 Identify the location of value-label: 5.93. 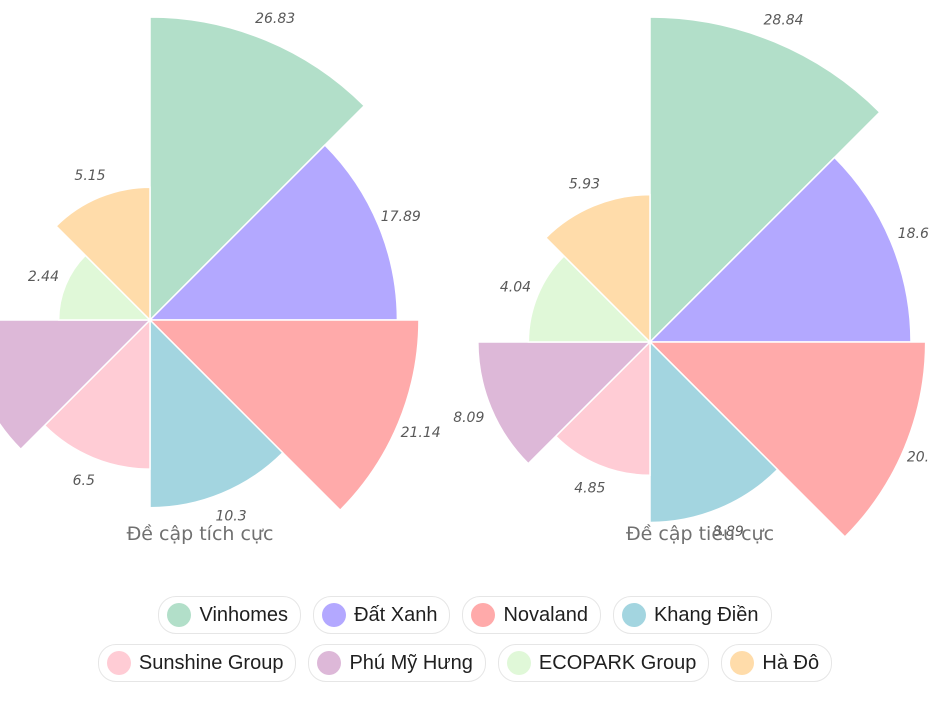
(584, 185).